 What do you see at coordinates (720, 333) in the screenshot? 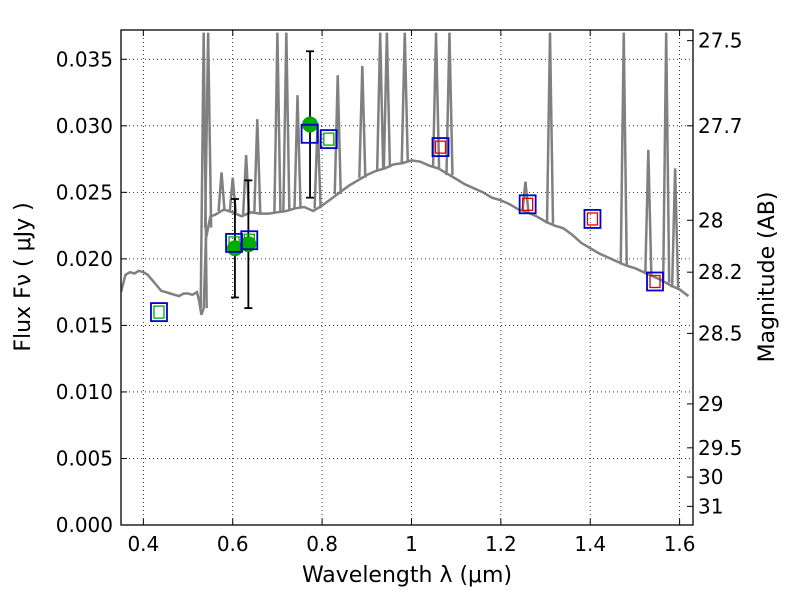
I see `y2-tick-label: 28.5` at bounding box center [720, 333].